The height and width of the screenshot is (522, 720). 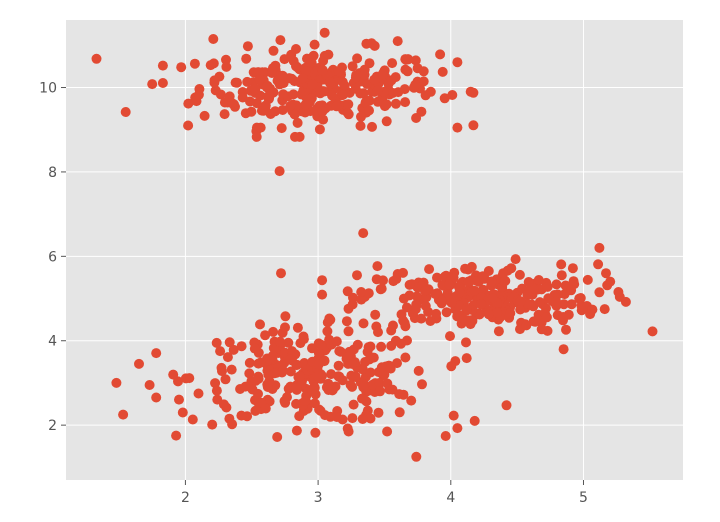 I want to click on x-tick-label: 2, so click(x=185, y=498).